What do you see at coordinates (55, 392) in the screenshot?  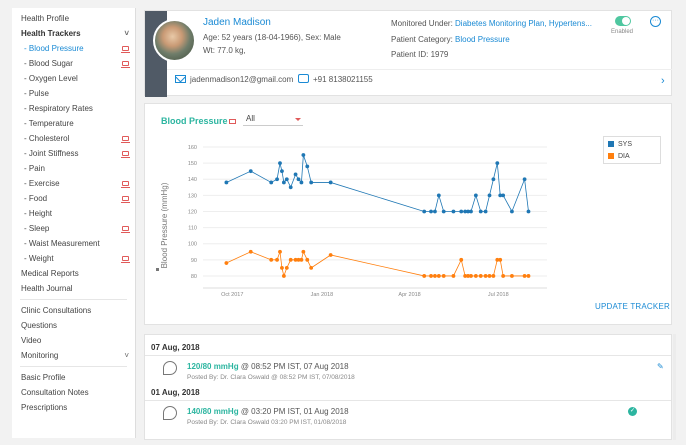 I see `sidebar-item-label: Consultation Notes` at bounding box center [55, 392].